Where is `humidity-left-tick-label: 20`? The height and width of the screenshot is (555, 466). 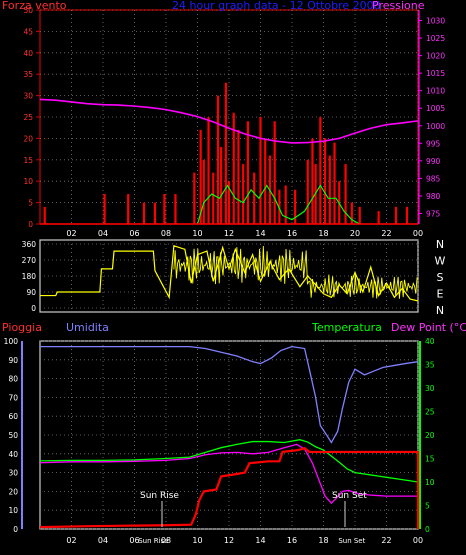 humidity-left-tick-label: 20 is located at coordinates (13, 491).